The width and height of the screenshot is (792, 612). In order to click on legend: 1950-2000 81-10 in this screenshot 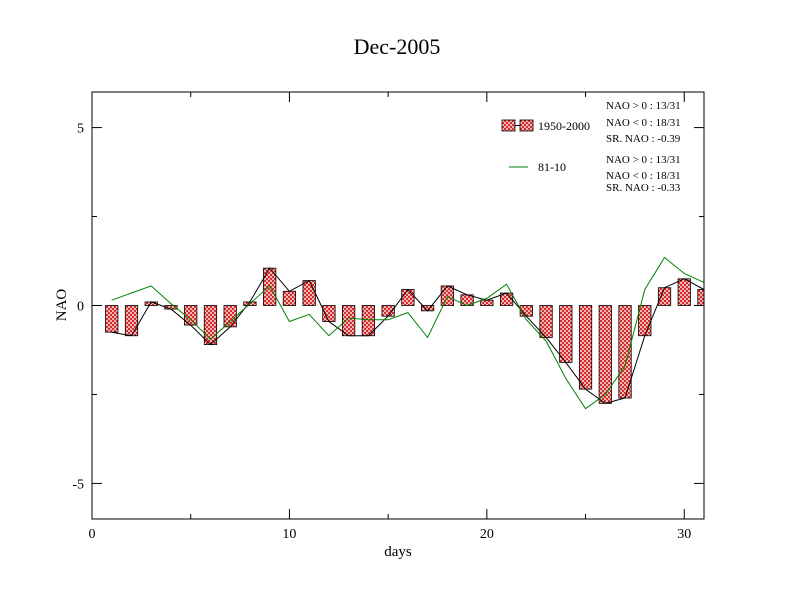, I will do `click(545, 146)`.